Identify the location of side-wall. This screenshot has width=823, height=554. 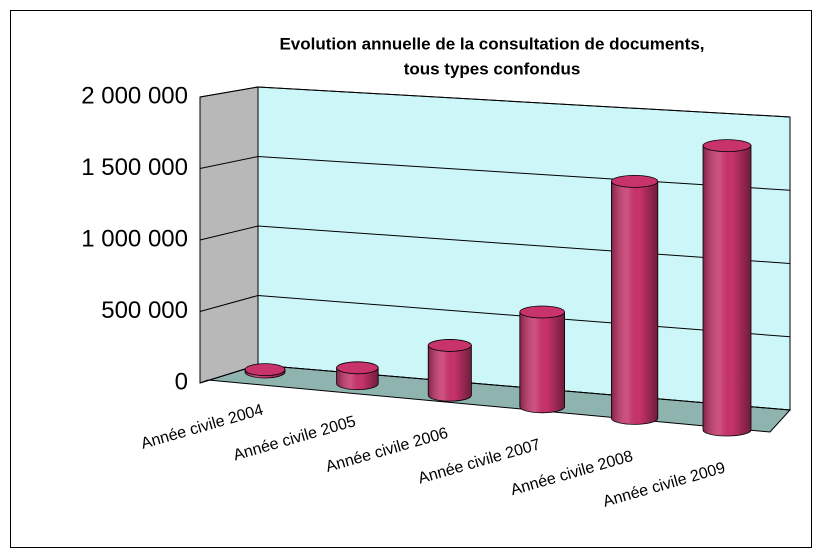
(229, 235).